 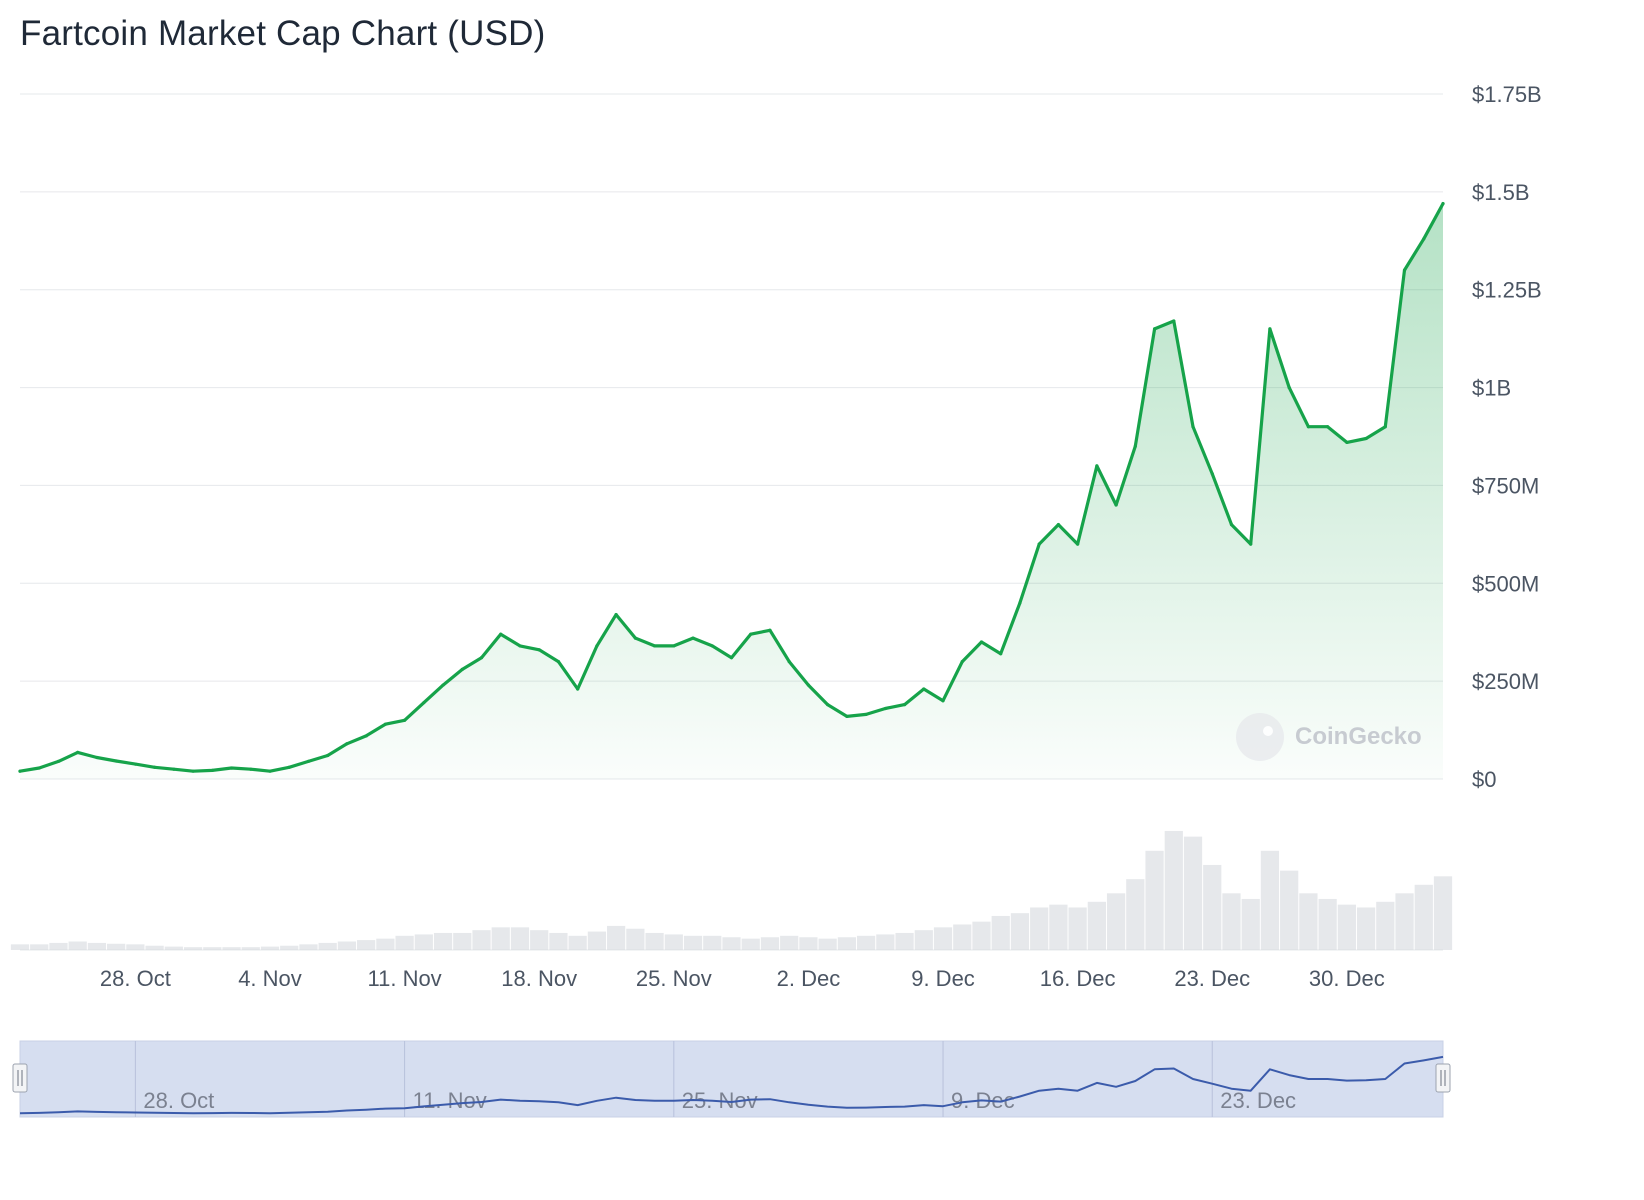 I want to click on coingecko-watermark: CoinGecko, so click(x=1329, y=737).